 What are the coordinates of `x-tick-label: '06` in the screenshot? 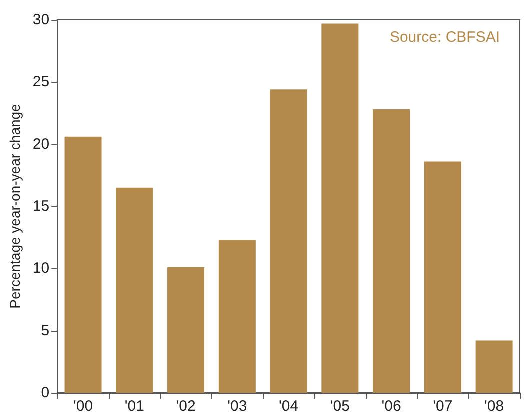 It's located at (392, 406).